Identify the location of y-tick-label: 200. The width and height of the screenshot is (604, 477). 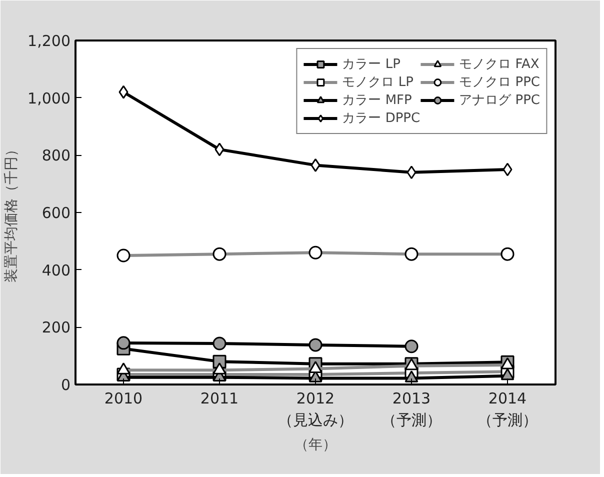
(56, 327).